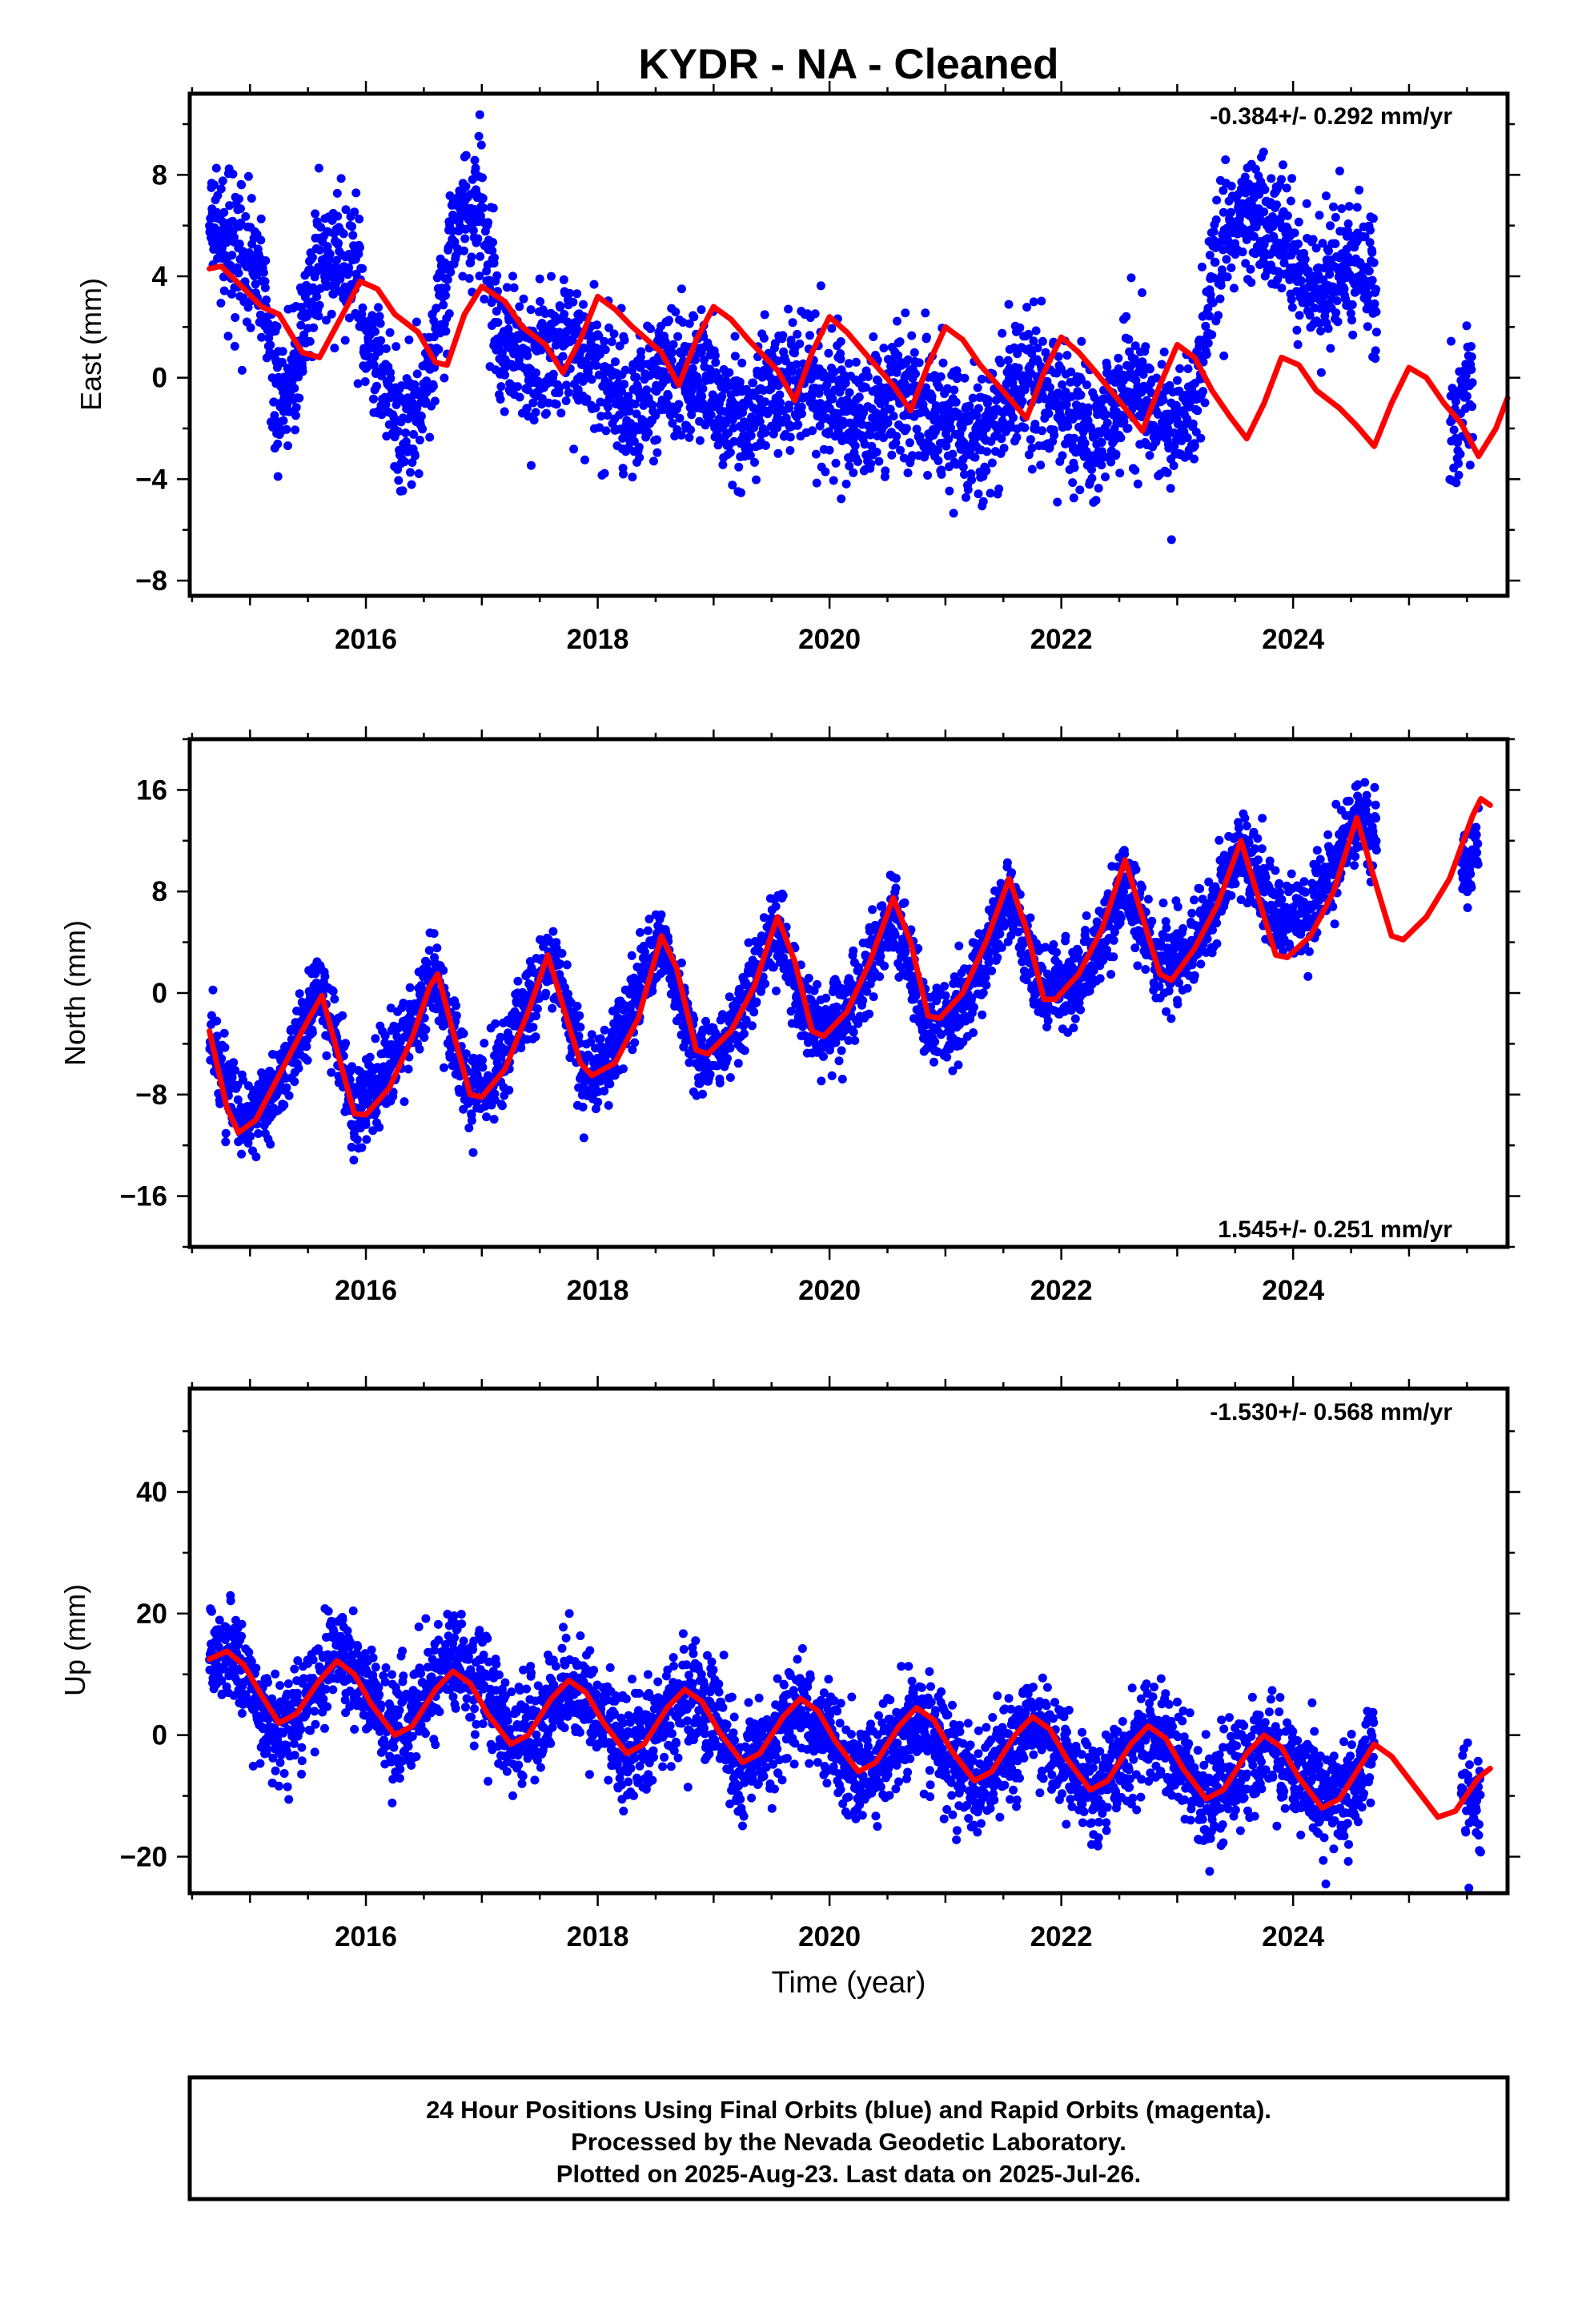 The height and width of the screenshot is (2324, 1582). What do you see at coordinates (829, 639) in the screenshot?
I see `x-tick-label: 2020` at bounding box center [829, 639].